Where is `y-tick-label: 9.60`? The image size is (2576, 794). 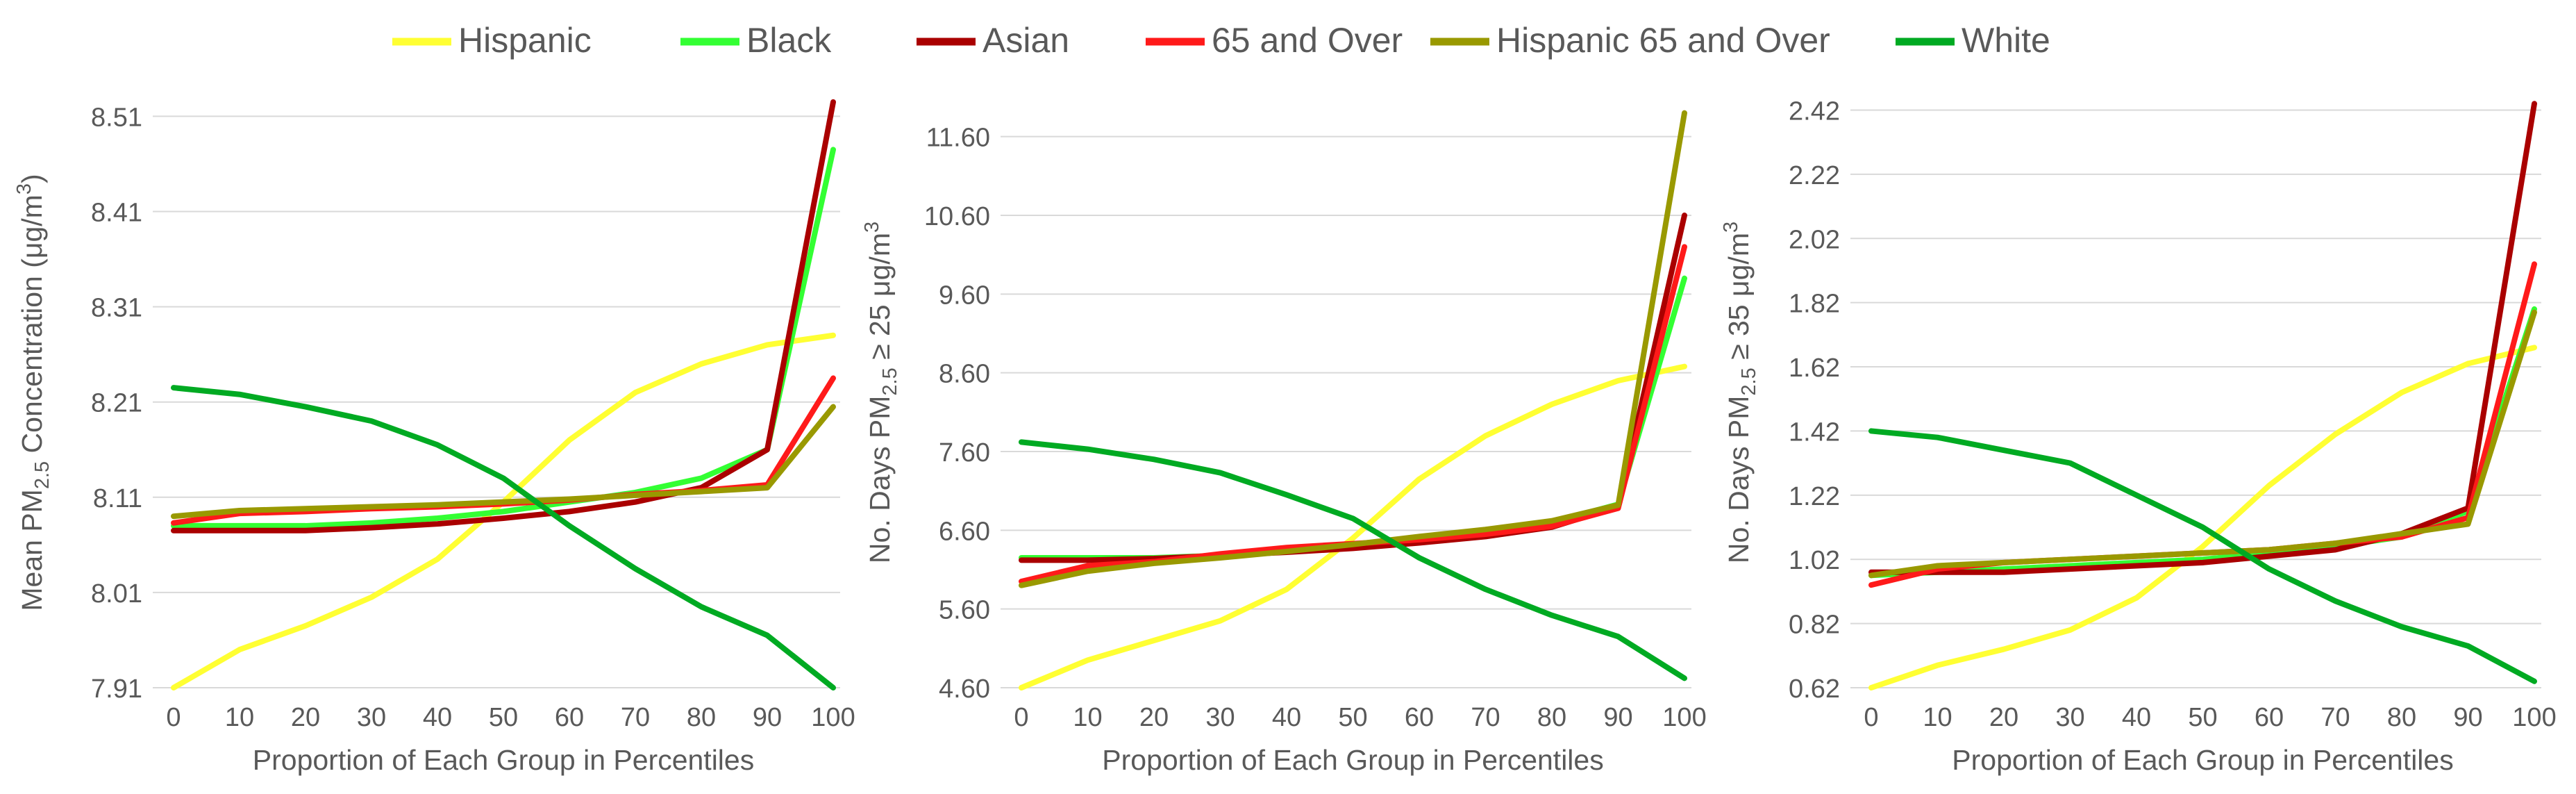
y-tick-label: 9.60 is located at coordinates (964, 296).